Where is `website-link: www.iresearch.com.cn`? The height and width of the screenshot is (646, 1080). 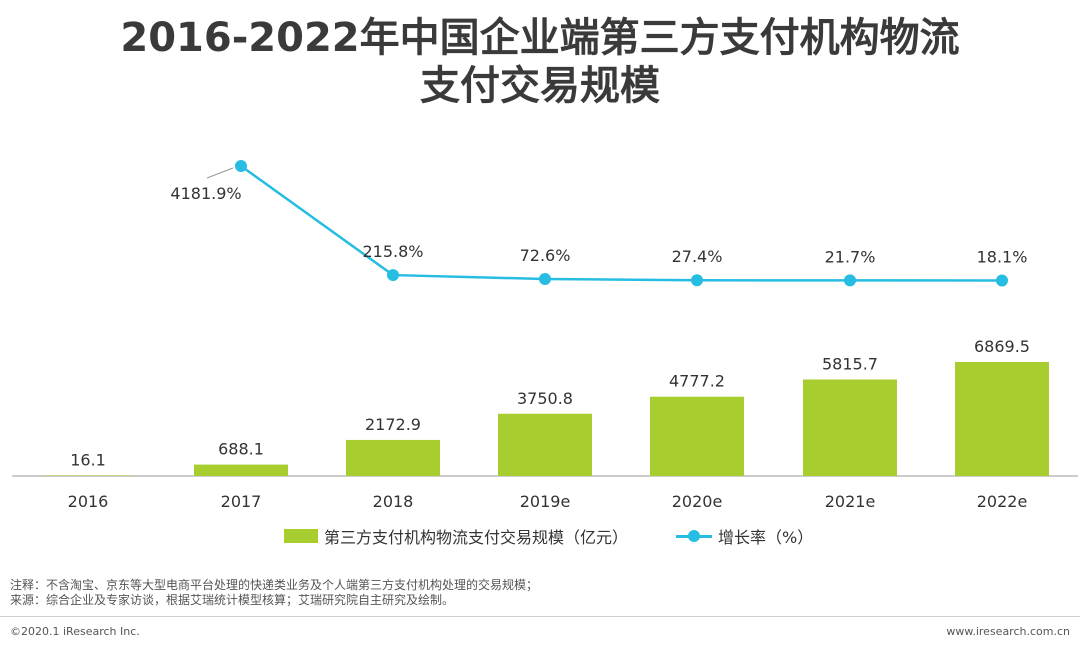
website-link: www.iresearch.com.cn is located at coordinates (1008, 631).